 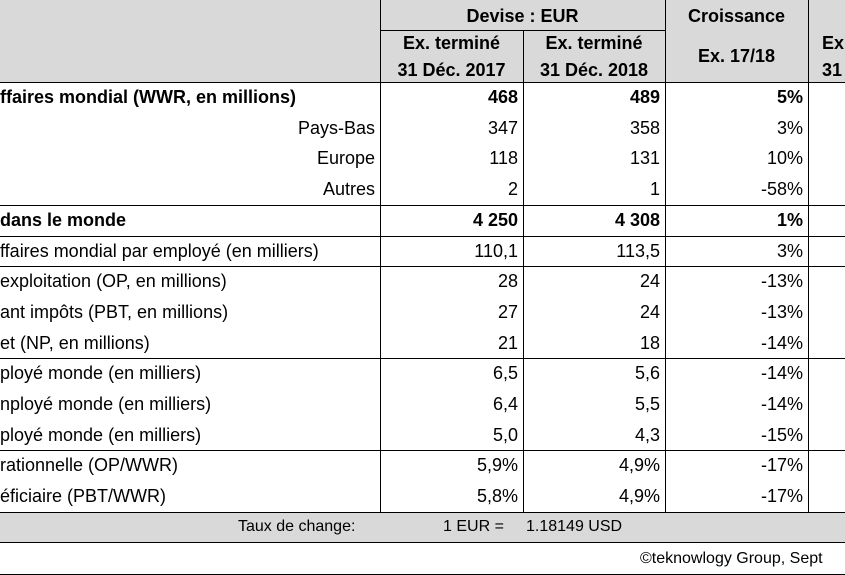 What do you see at coordinates (505, 404) in the screenshot?
I see `cell: 6,4` at bounding box center [505, 404].